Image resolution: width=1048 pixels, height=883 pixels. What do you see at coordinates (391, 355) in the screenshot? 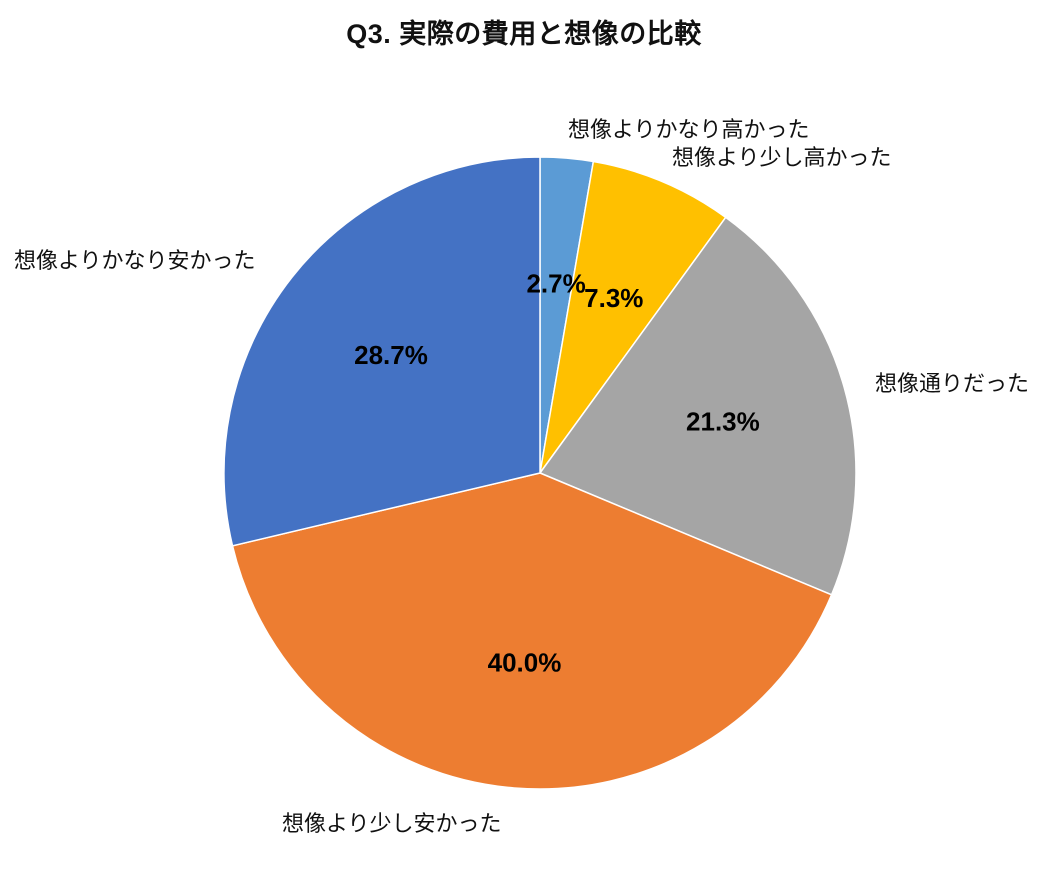
I see `slice-percent-label-4: 28.7%` at bounding box center [391, 355].